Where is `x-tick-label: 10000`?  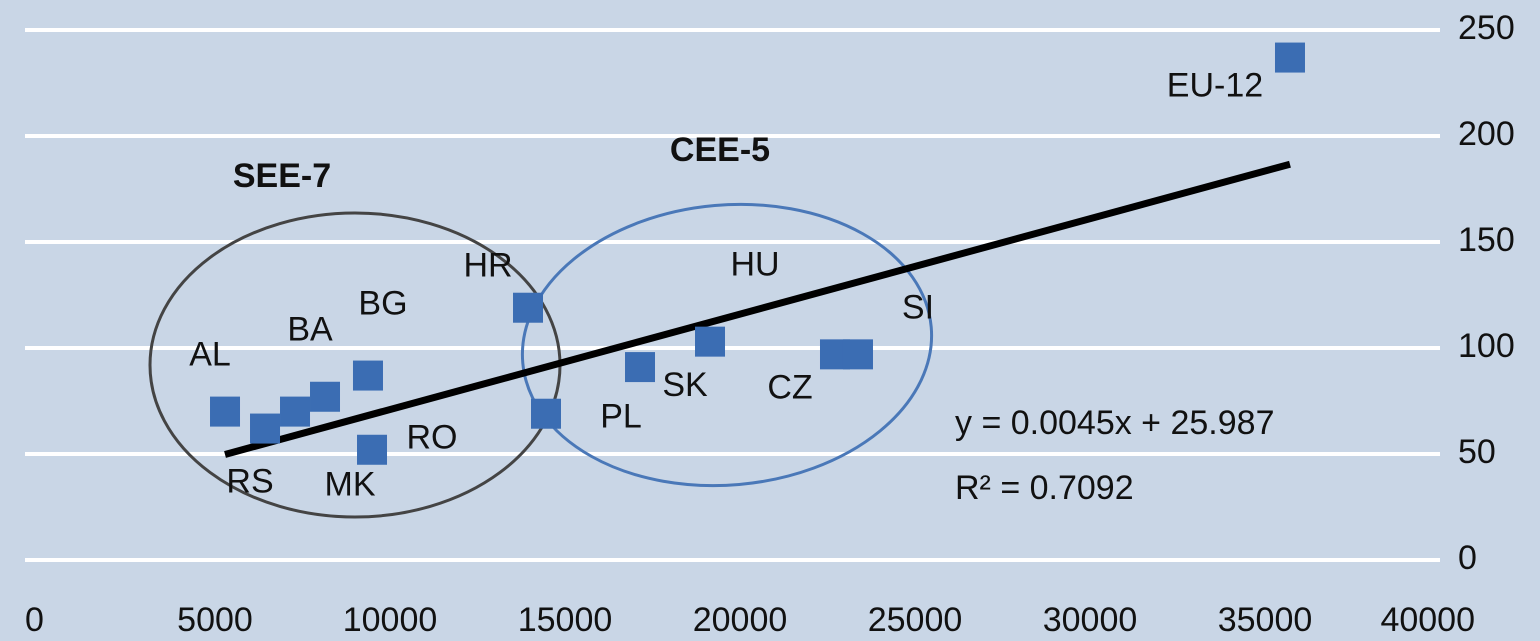 x-tick-label: 10000 is located at coordinates (390, 620).